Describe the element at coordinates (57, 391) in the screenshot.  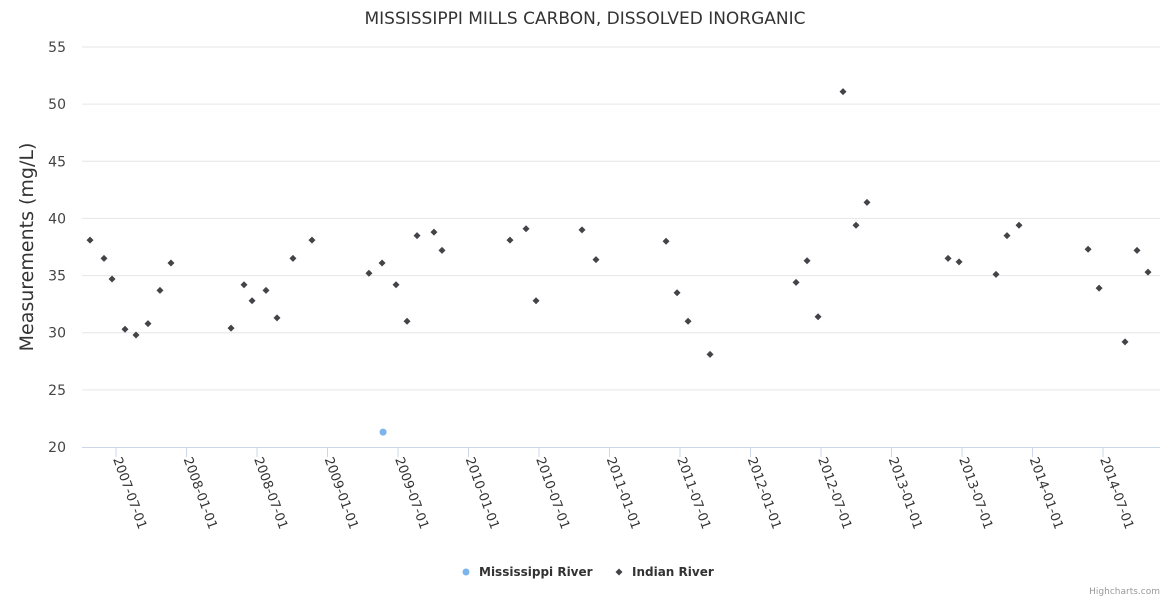
I see `y-tick-label: 25` at that location.